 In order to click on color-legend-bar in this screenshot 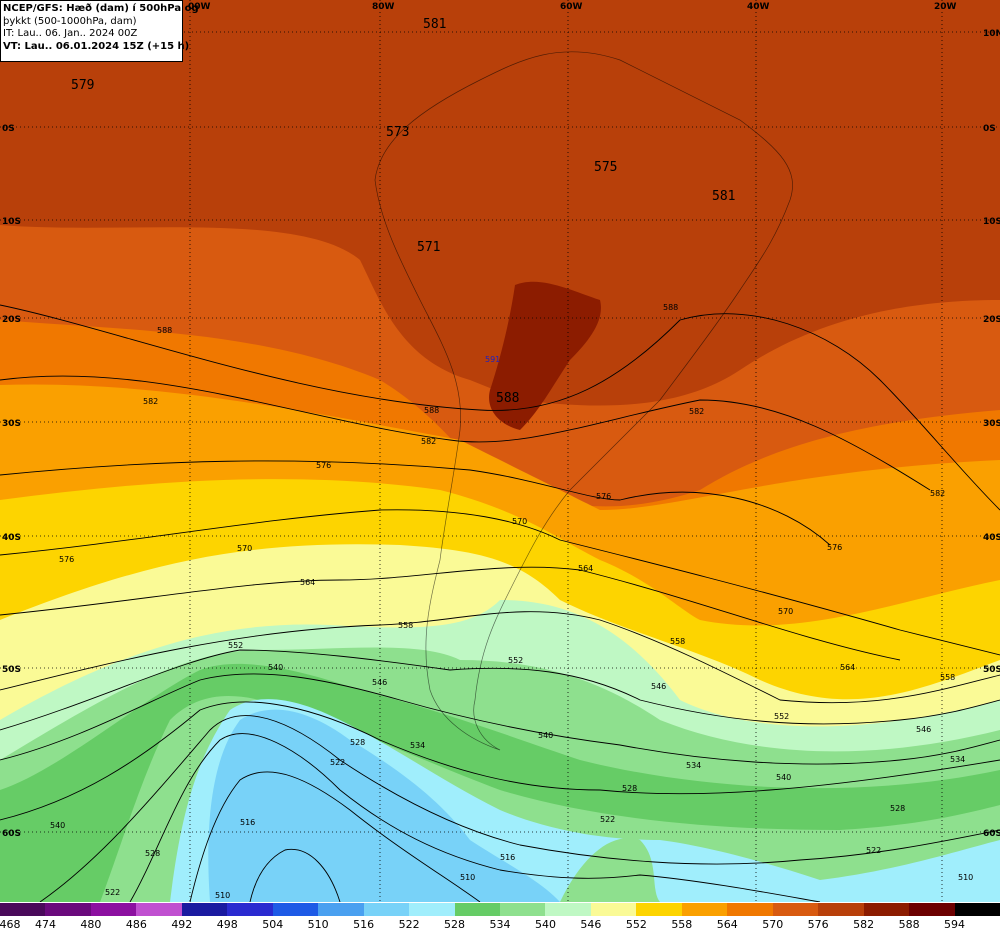, I will do `click(500, 909)`.